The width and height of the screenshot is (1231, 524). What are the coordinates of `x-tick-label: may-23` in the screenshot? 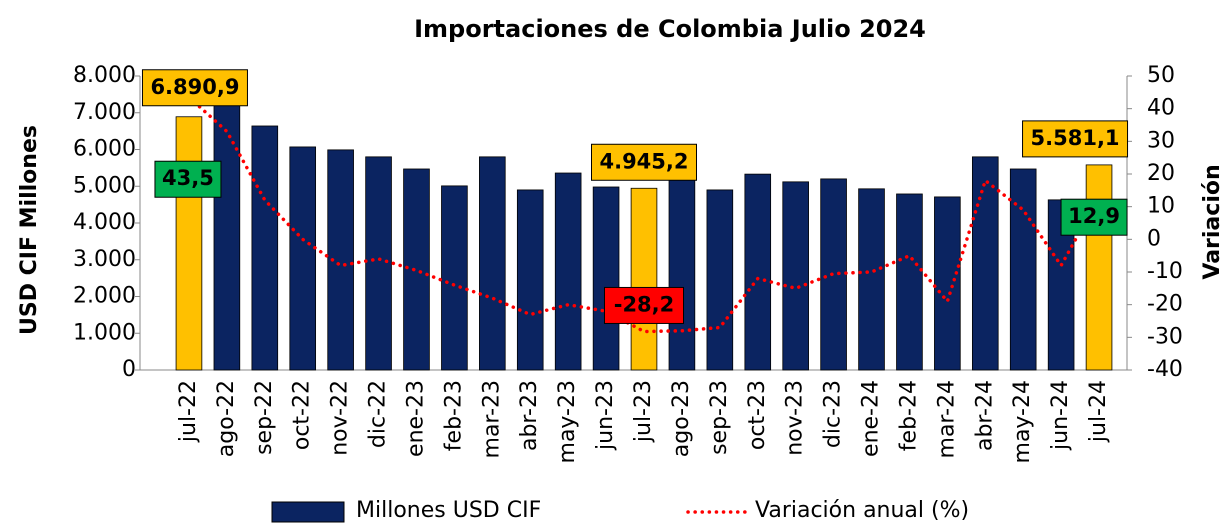 It's located at (567, 421).